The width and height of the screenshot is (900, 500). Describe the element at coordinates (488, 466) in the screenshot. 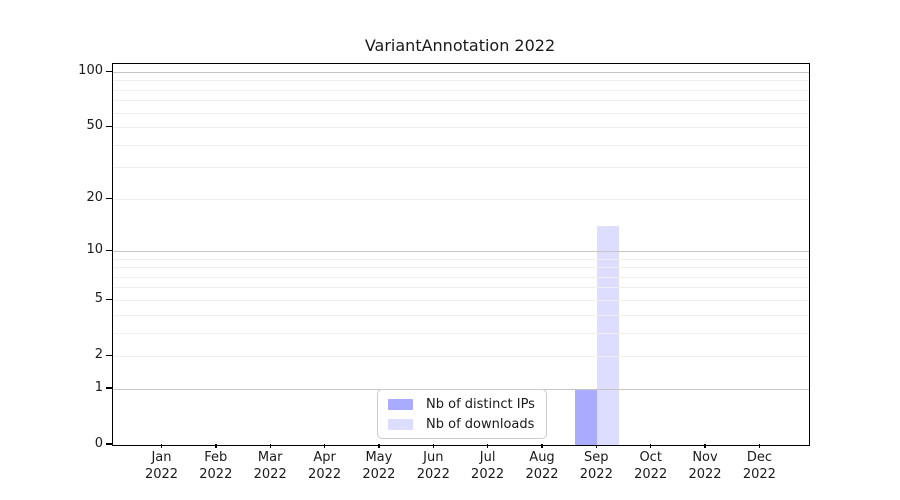

I see `x-tick-label: Jul 2022` at that location.